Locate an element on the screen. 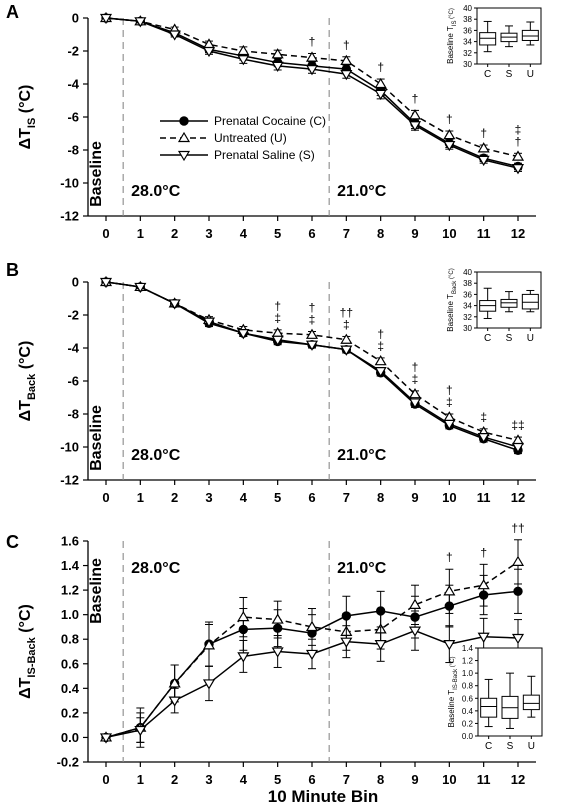 This screenshot has height=810, width=577. panel-letter: B is located at coordinates (12, 270).